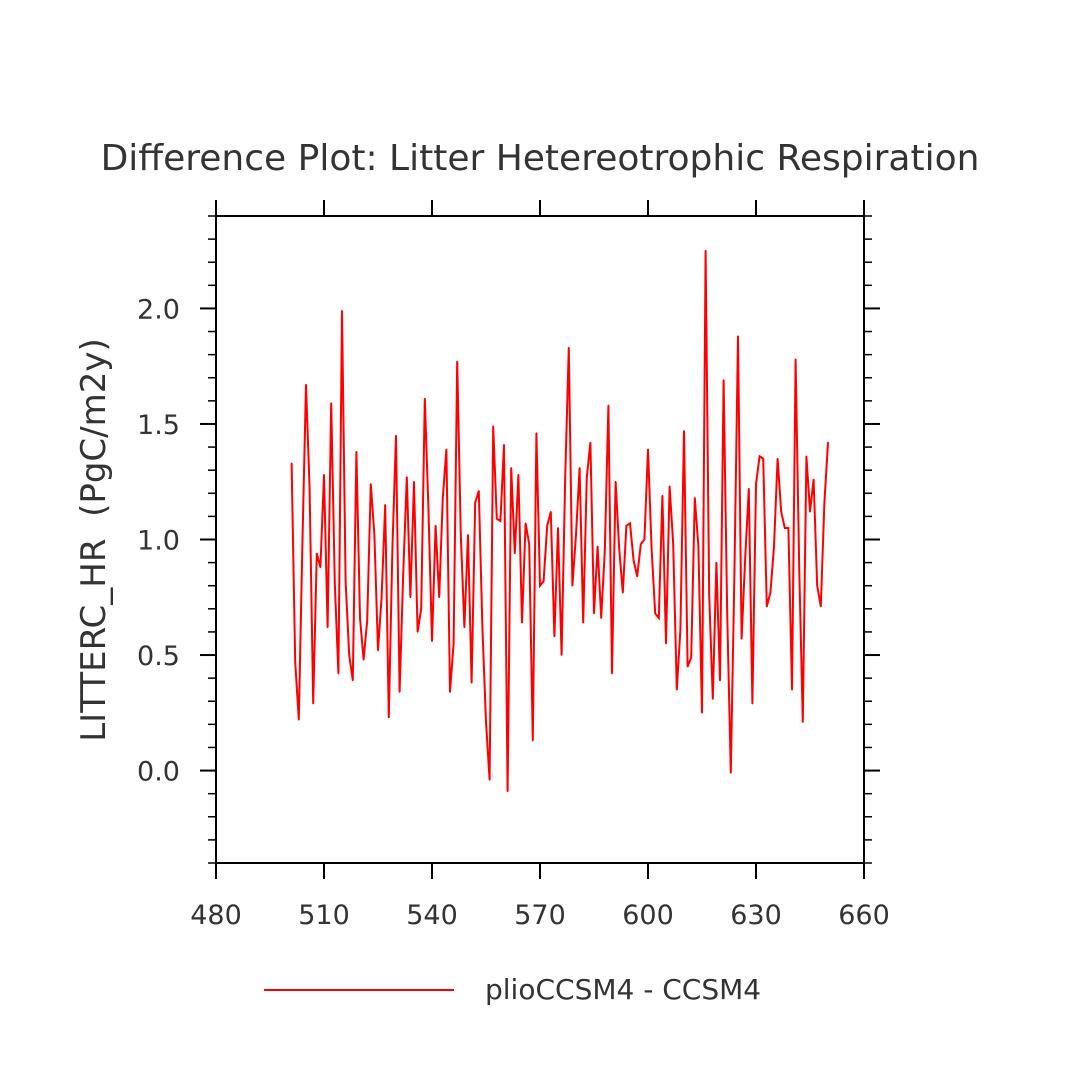 The image size is (1080, 1080). What do you see at coordinates (432, 915) in the screenshot?
I see `x-tick-label: 540` at bounding box center [432, 915].